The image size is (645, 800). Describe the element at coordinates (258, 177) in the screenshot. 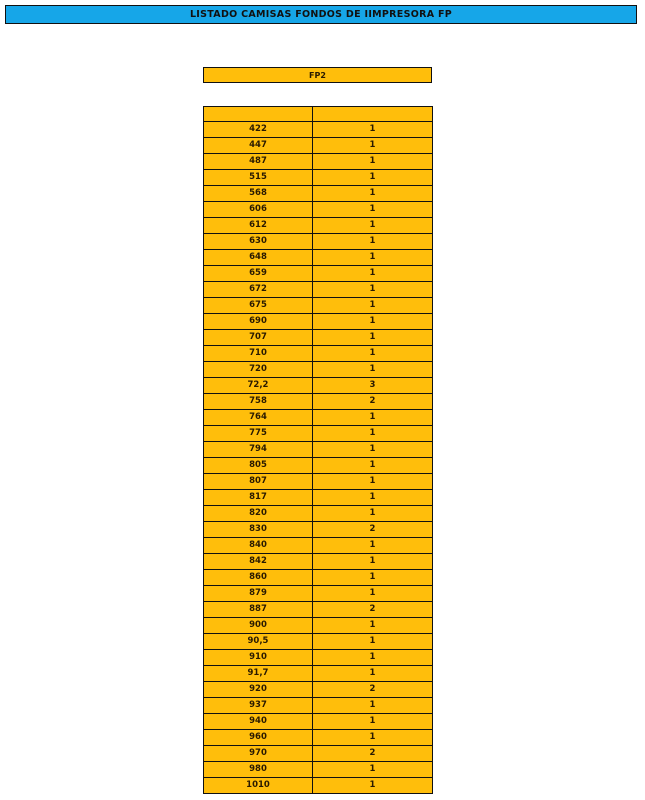

I see `cell-code: 515` at that location.